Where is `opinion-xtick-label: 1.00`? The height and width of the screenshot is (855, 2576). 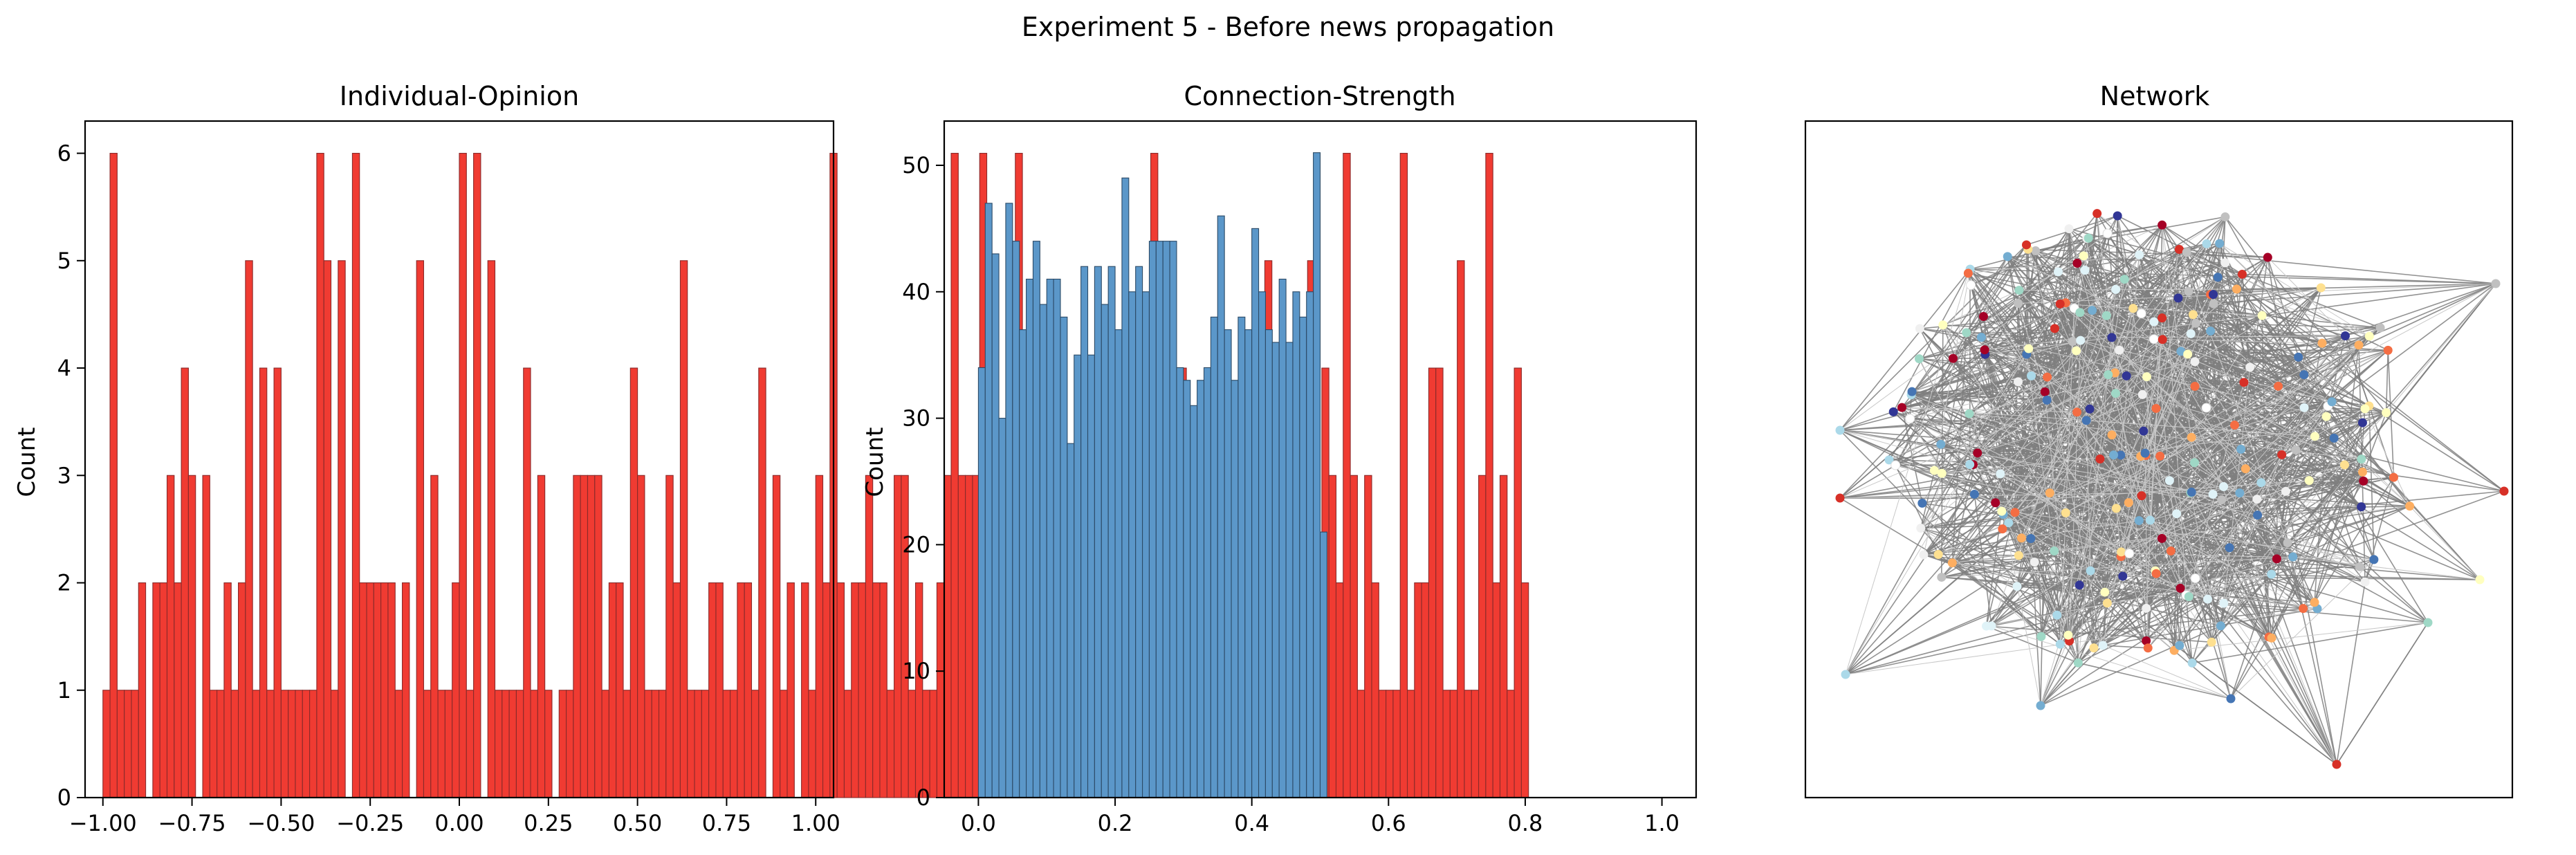 opinion-xtick-label: 1.00 is located at coordinates (815, 823).